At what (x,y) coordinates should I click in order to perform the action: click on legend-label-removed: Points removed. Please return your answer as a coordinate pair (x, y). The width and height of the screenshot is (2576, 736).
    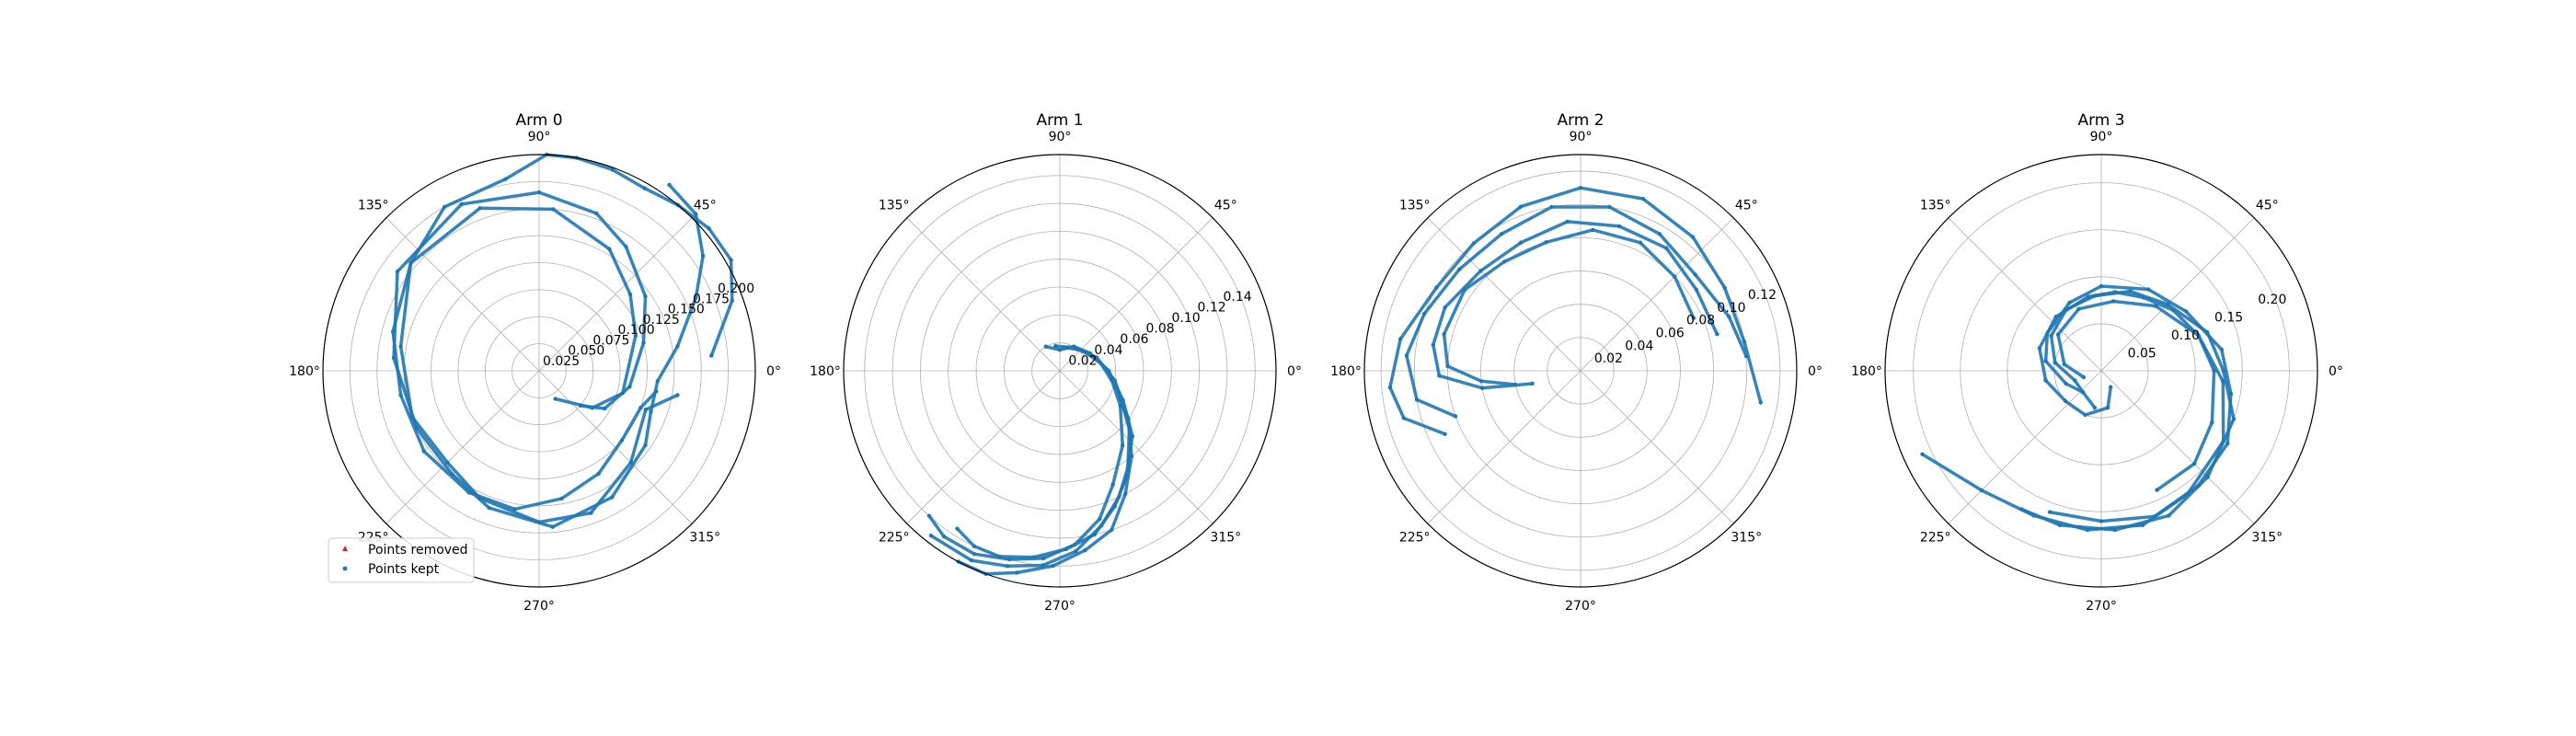
    Looking at the image, I should click on (418, 550).